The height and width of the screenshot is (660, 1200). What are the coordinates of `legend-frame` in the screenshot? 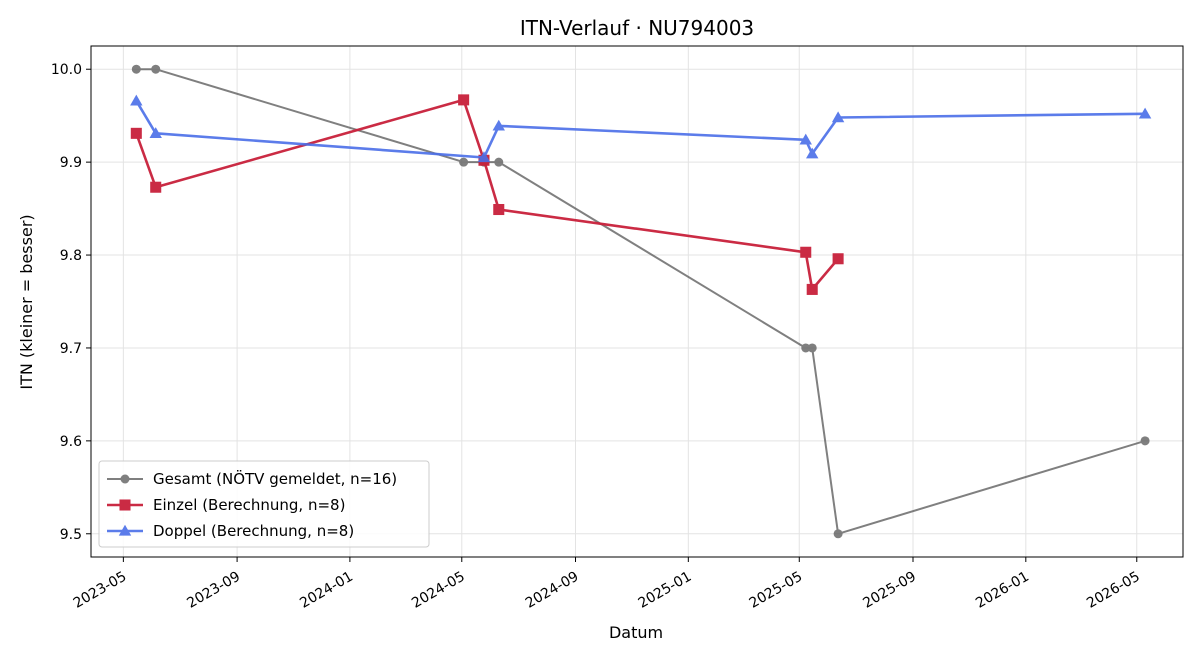 It's located at (264, 504).